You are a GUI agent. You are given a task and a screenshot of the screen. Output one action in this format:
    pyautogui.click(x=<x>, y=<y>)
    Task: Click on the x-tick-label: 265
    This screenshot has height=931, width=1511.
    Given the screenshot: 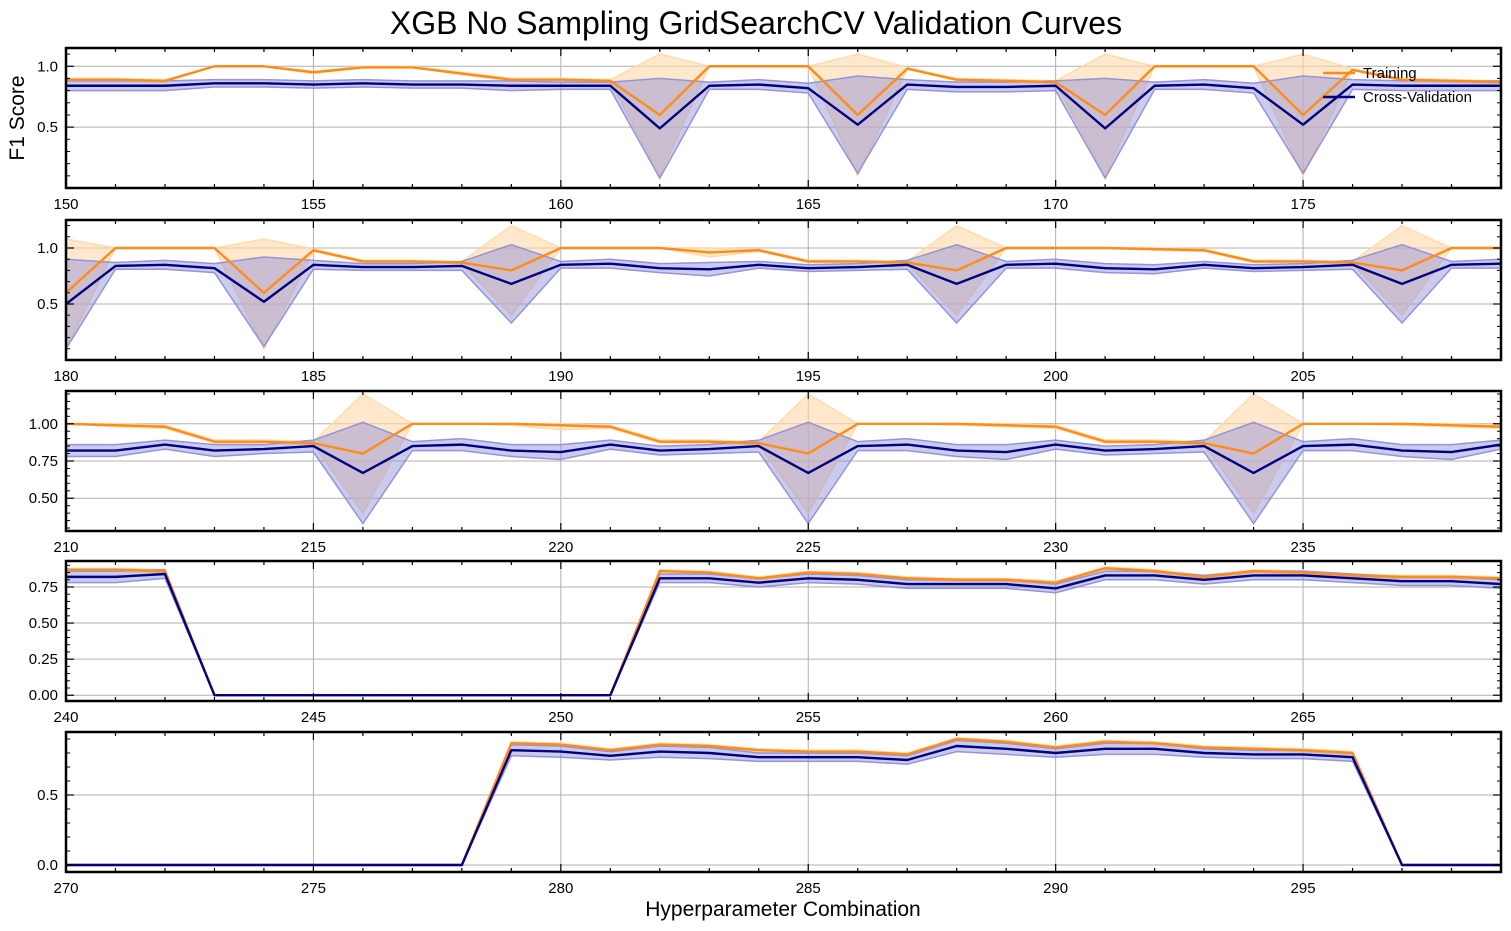 What is the action you would take?
    pyautogui.click(x=1303, y=717)
    